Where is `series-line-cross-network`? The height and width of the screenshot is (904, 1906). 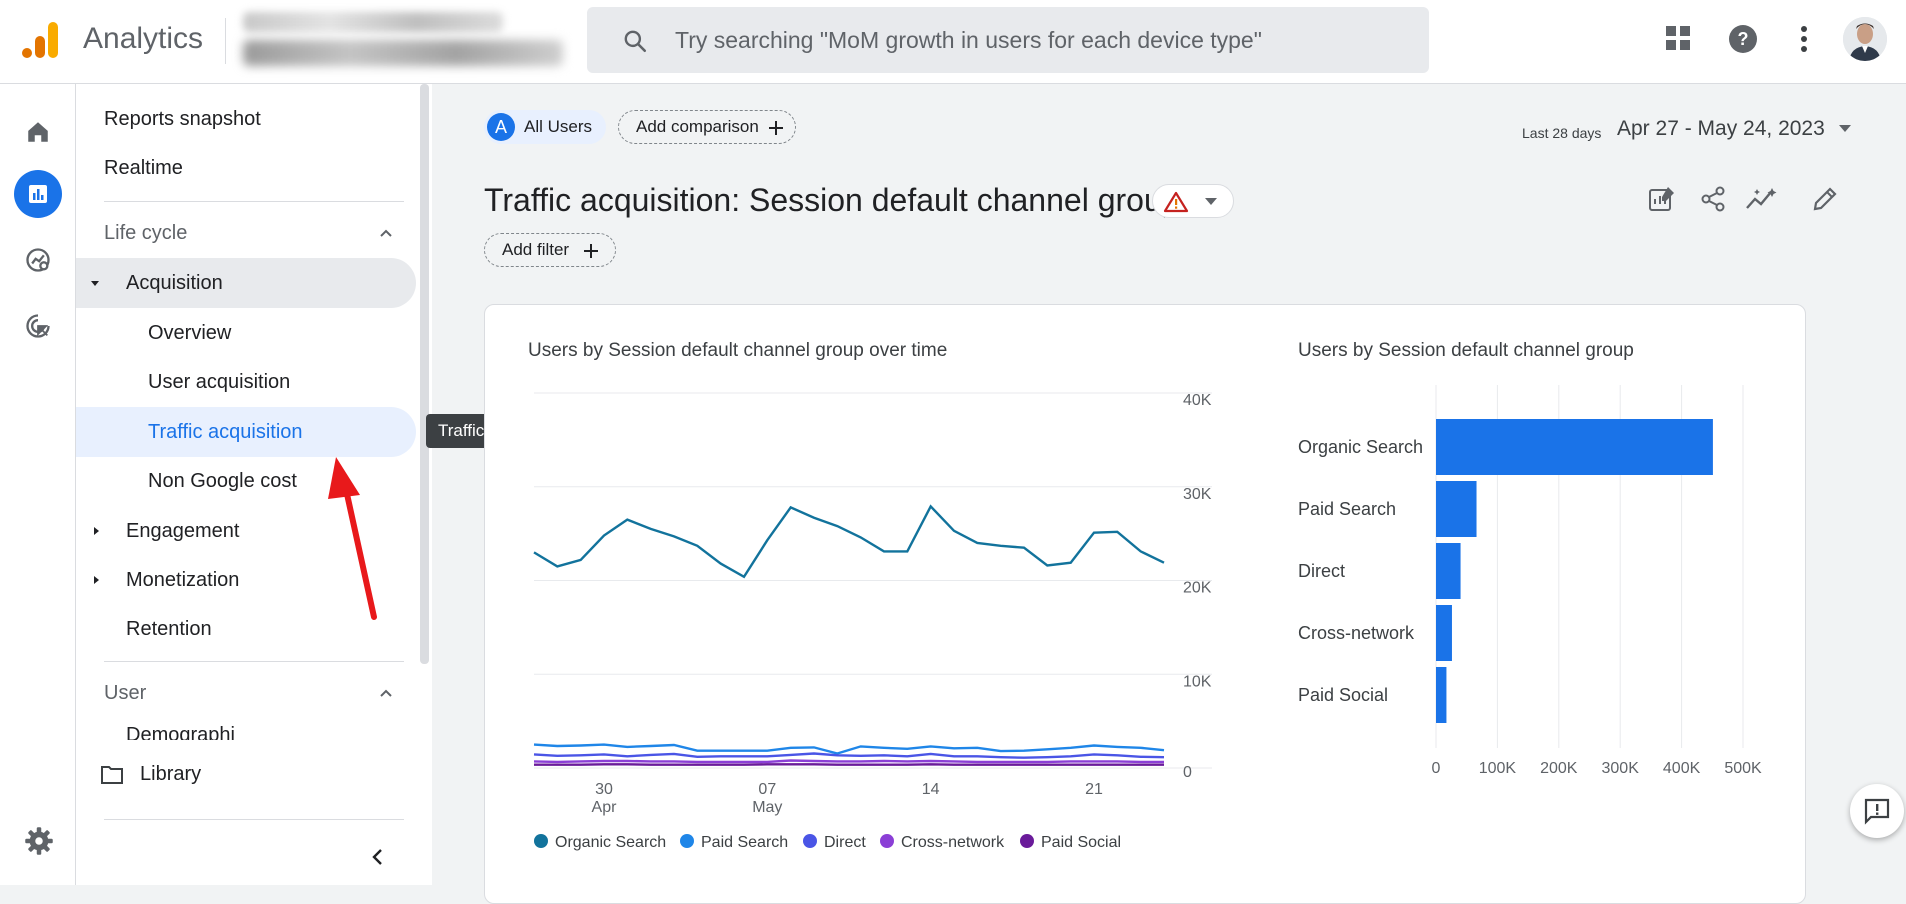 series-line-cross-network is located at coordinates (849, 761).